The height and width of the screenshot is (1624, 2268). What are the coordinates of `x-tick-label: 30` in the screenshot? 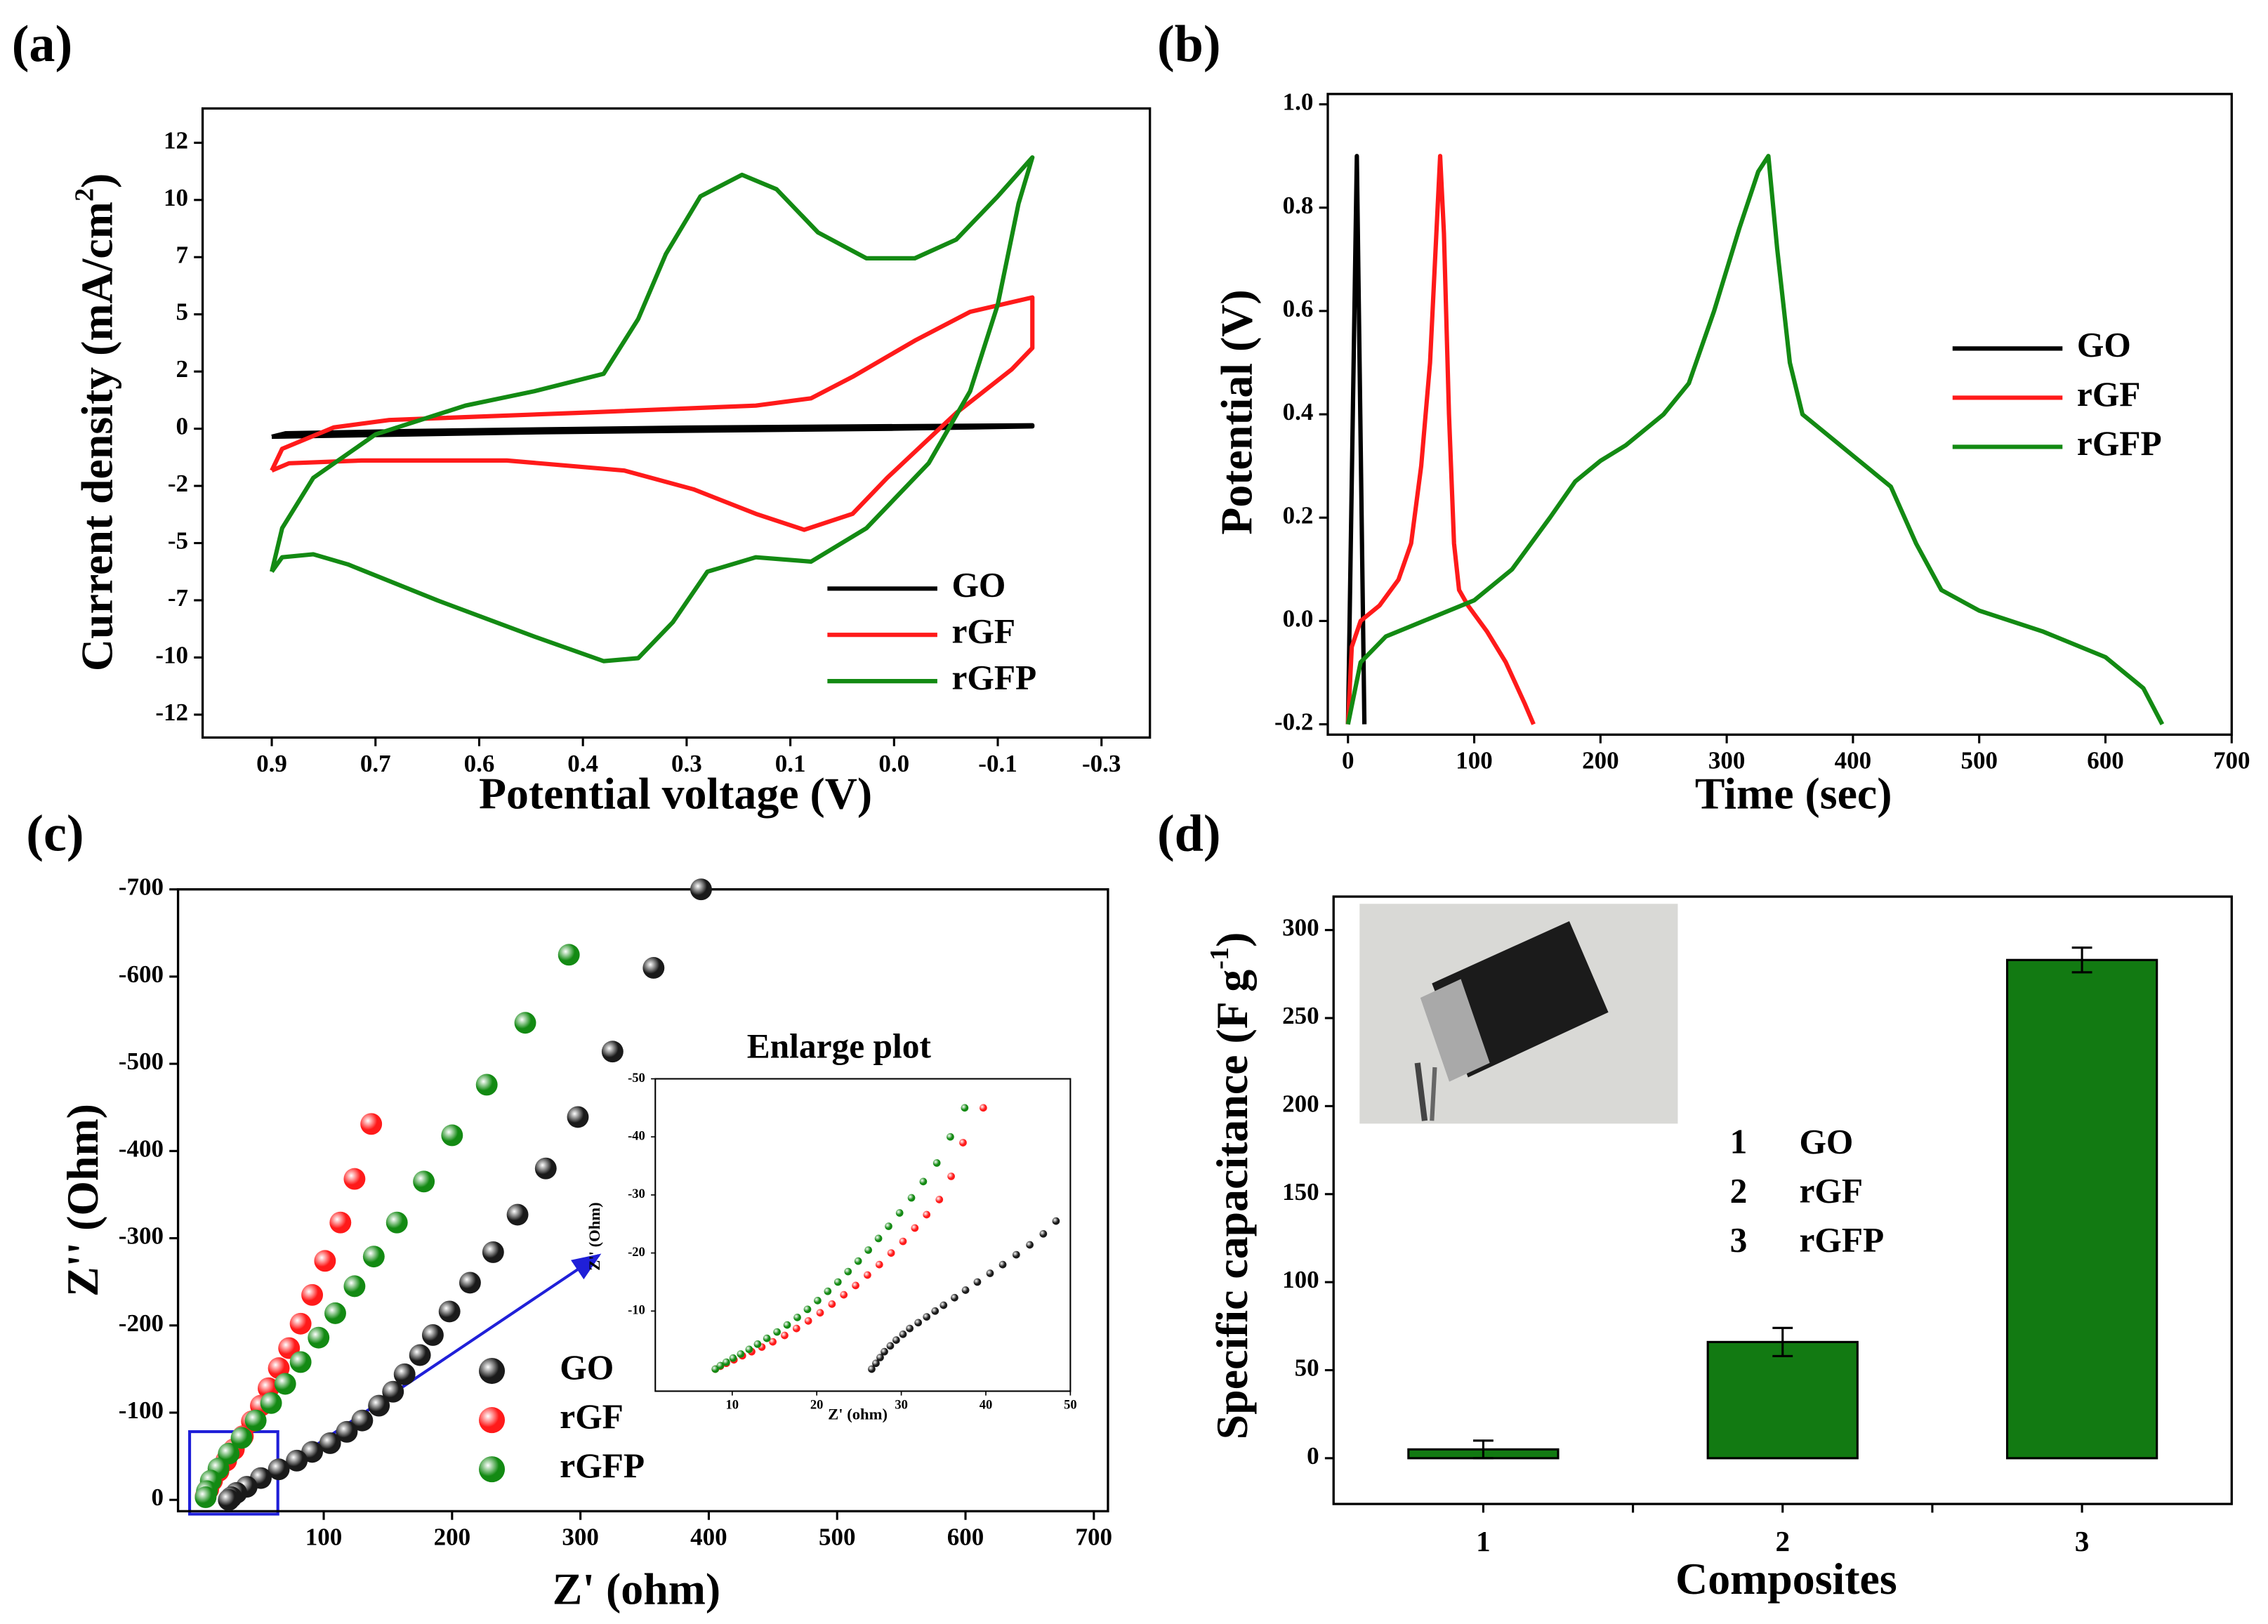 It's located at (901, 1405).